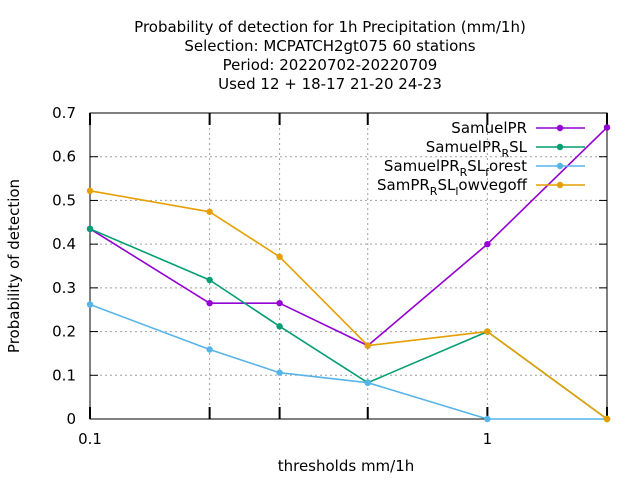 The width and height of the screenshot is (640, 480). I want to click on y-tick-label: 0.2, so click(64, 332).